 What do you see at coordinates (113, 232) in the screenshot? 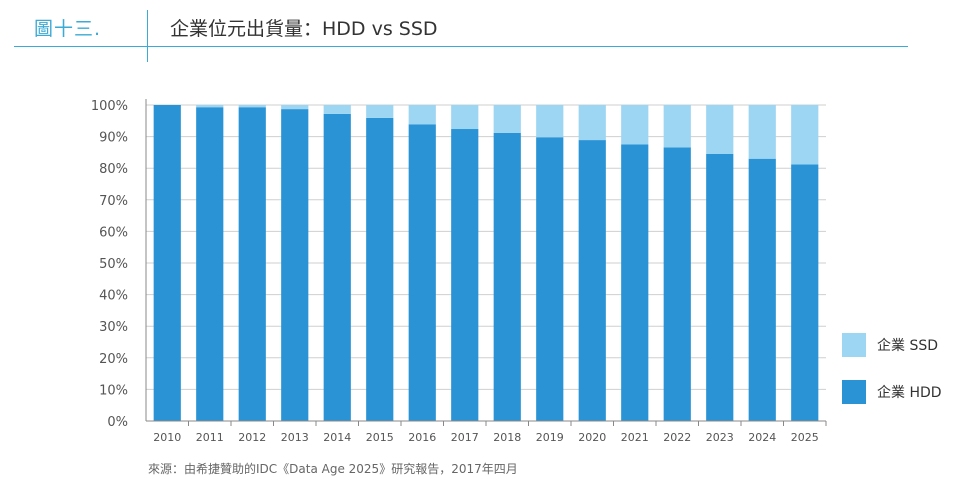
I see `y-tick-label: 60%` at bounding box center [113, 232].